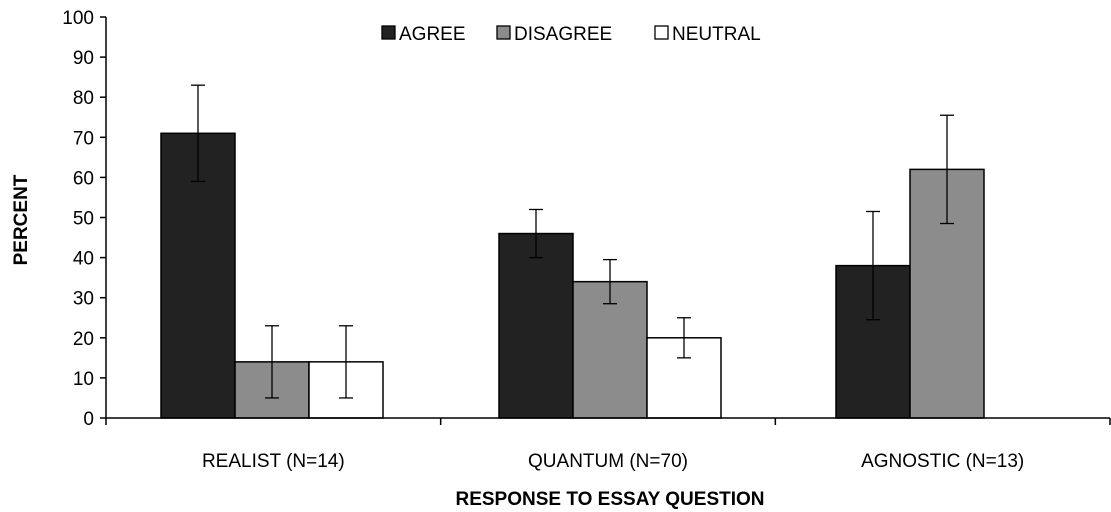  What do you see at coordinates (661, 32) in the screenshot?
I see `legend-swatch-neutral` at bounding box center [661, 32].